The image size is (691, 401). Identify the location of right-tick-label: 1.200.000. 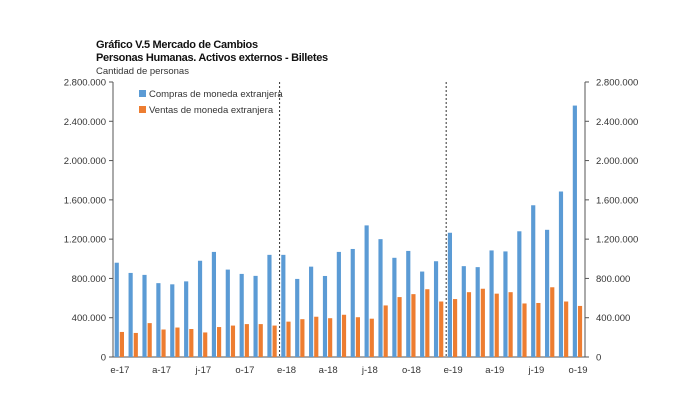
(617, 240).